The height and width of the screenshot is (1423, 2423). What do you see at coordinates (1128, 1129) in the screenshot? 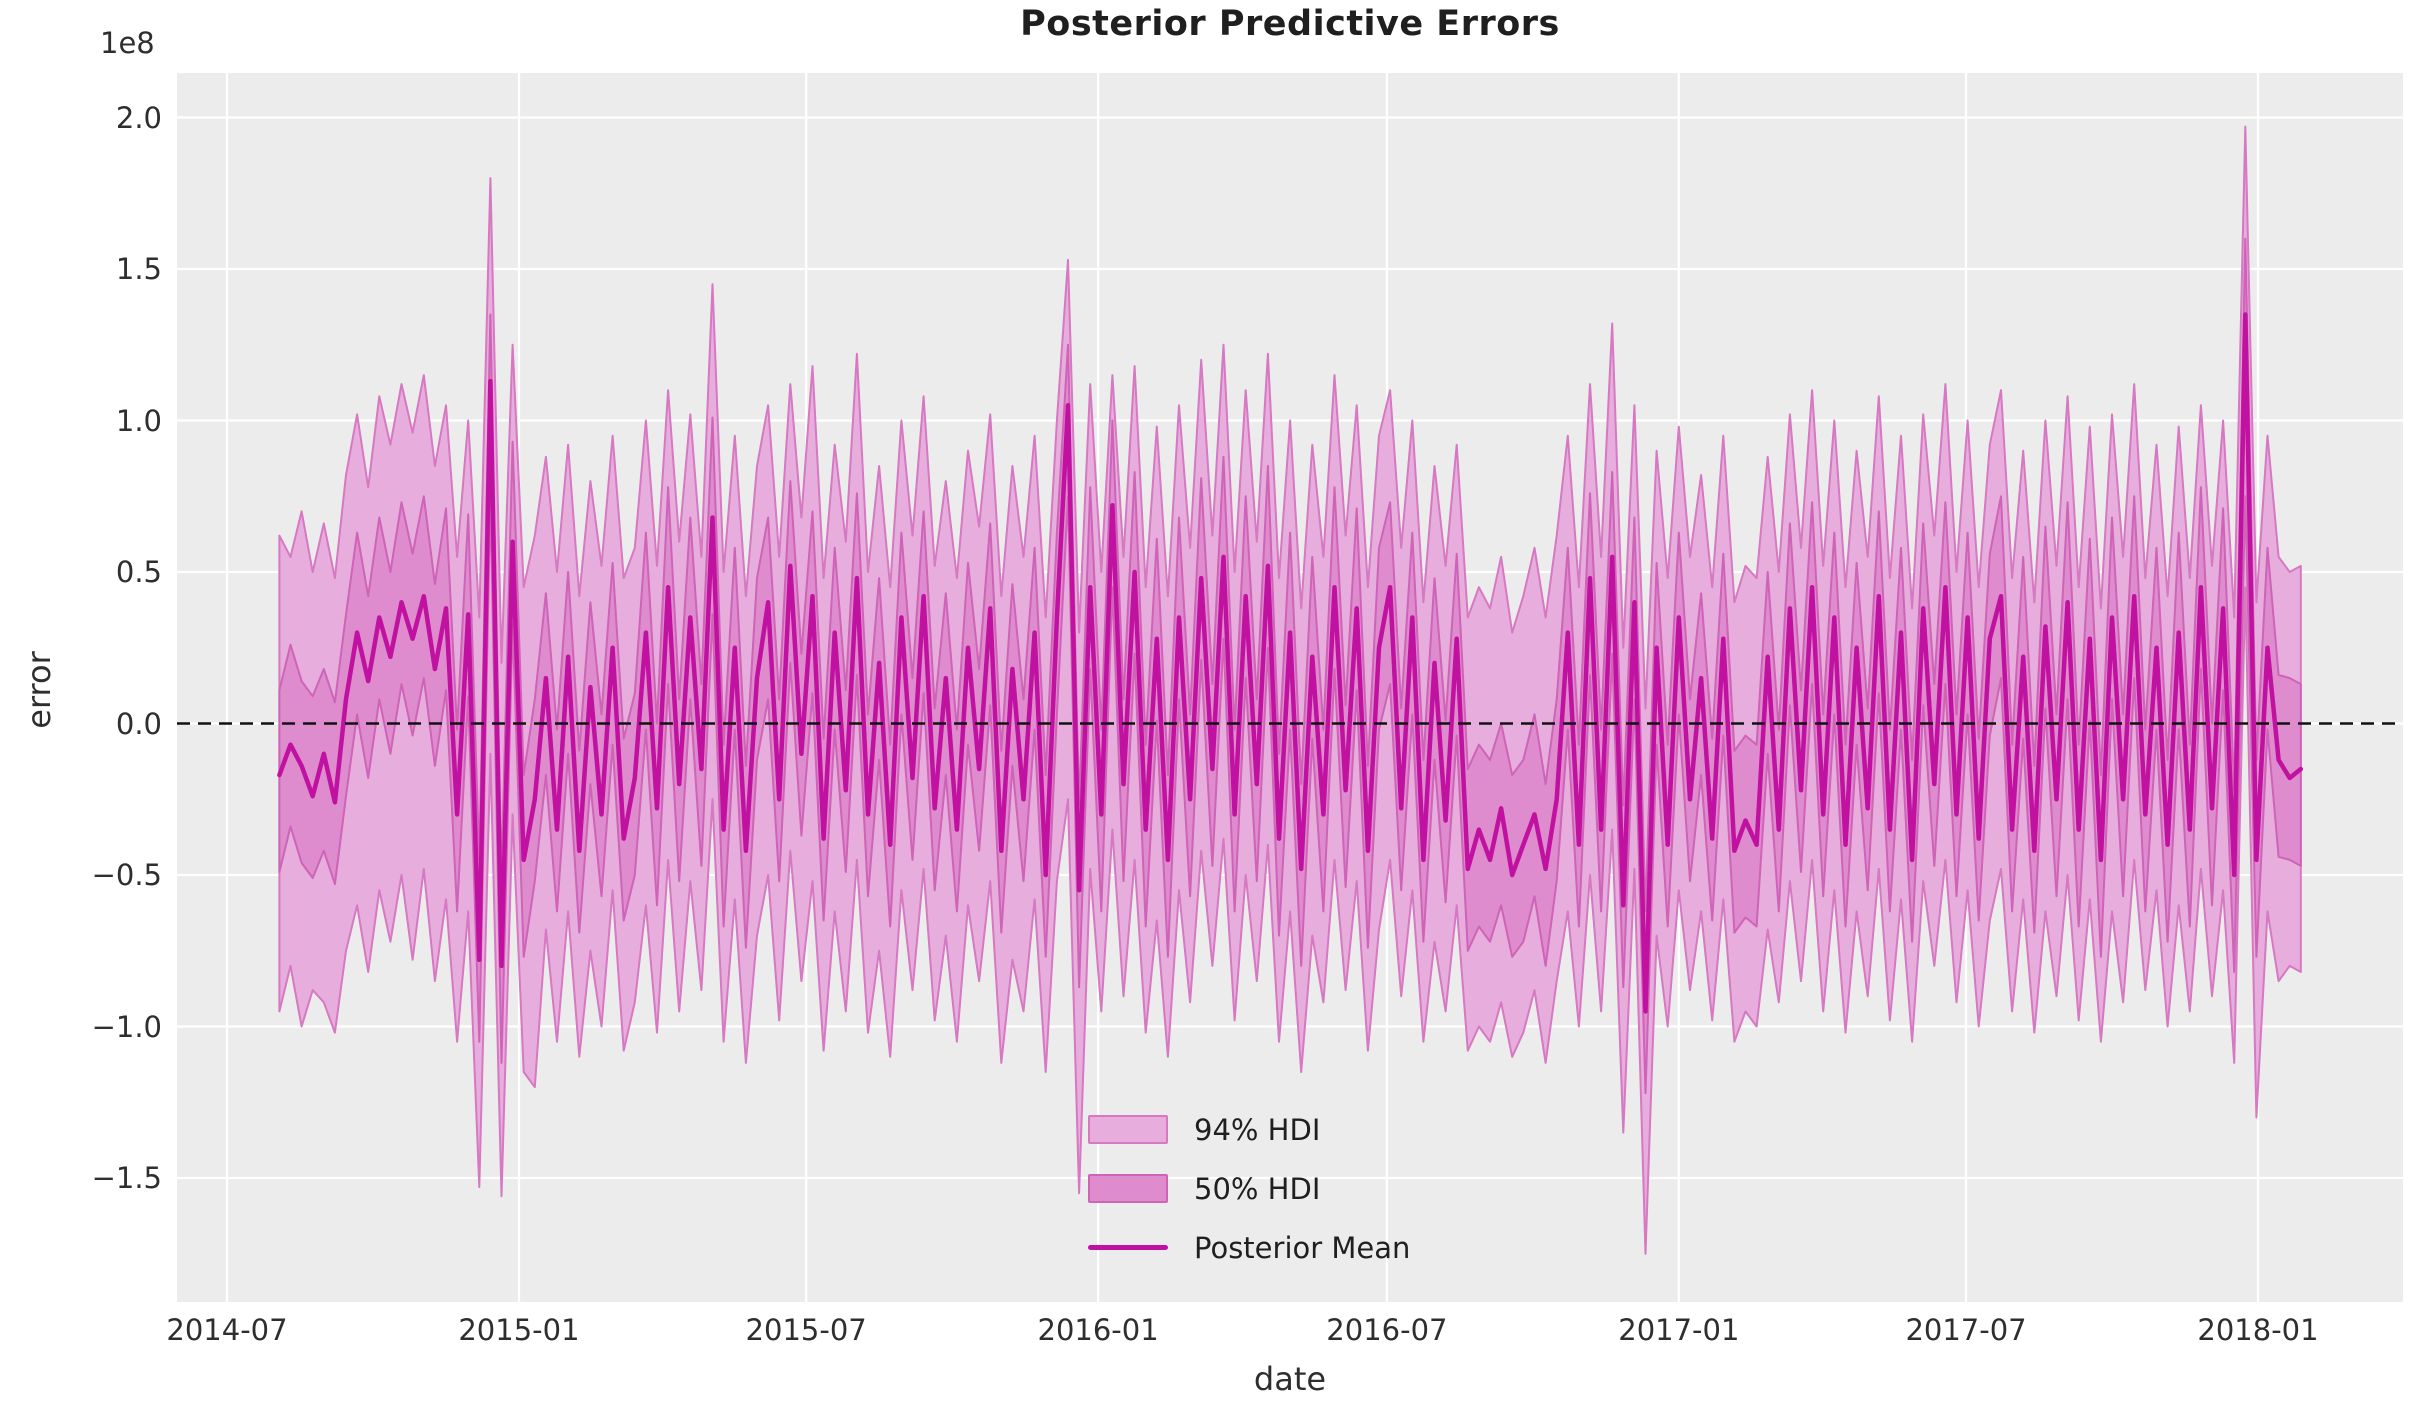
I see `94-hdi-swatch-icon` at bounding box center [1128, 1129].